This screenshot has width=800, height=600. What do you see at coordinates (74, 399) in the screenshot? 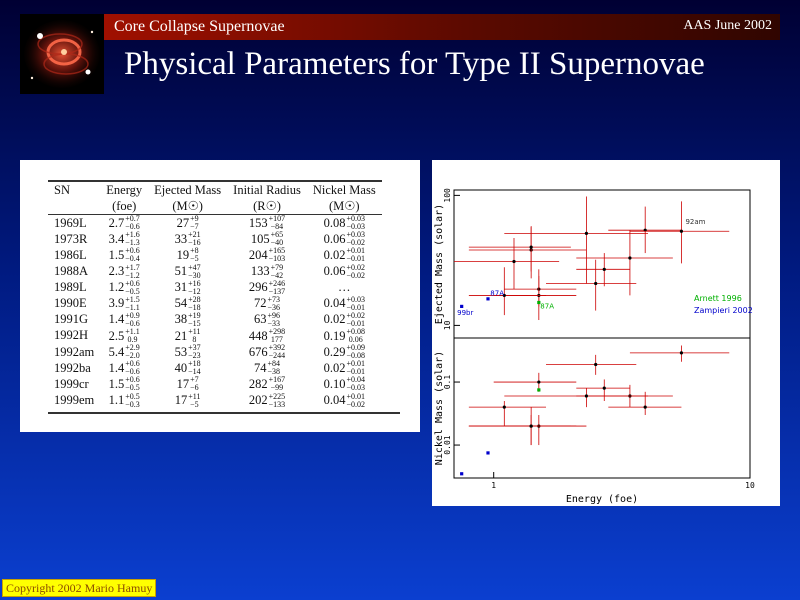
I see `cell-sn: 1999em` at bounding box center [74, 399].